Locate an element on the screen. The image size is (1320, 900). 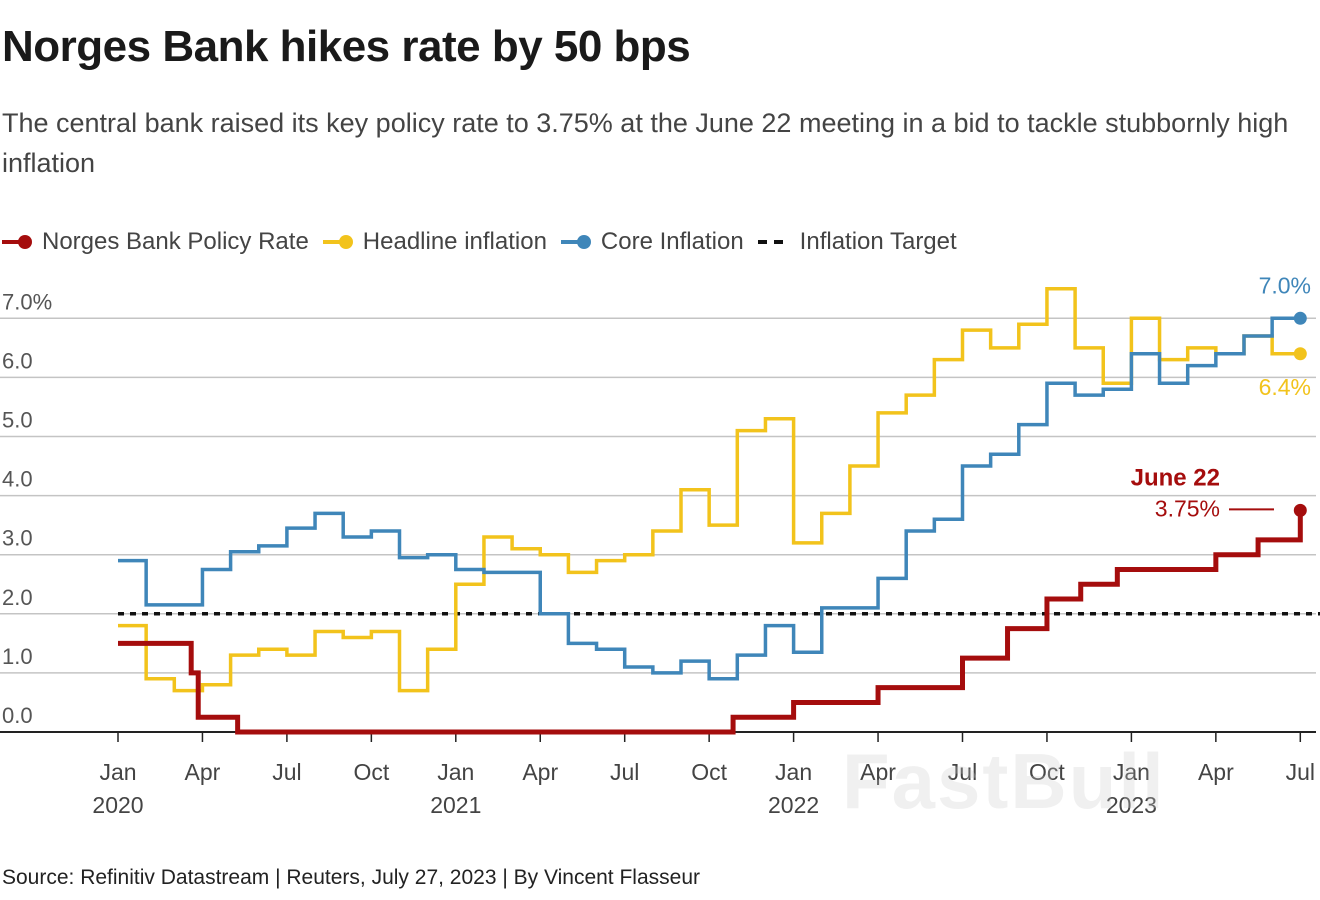
legend-swatch-headline-inflation is located at coordinates (339, 242).